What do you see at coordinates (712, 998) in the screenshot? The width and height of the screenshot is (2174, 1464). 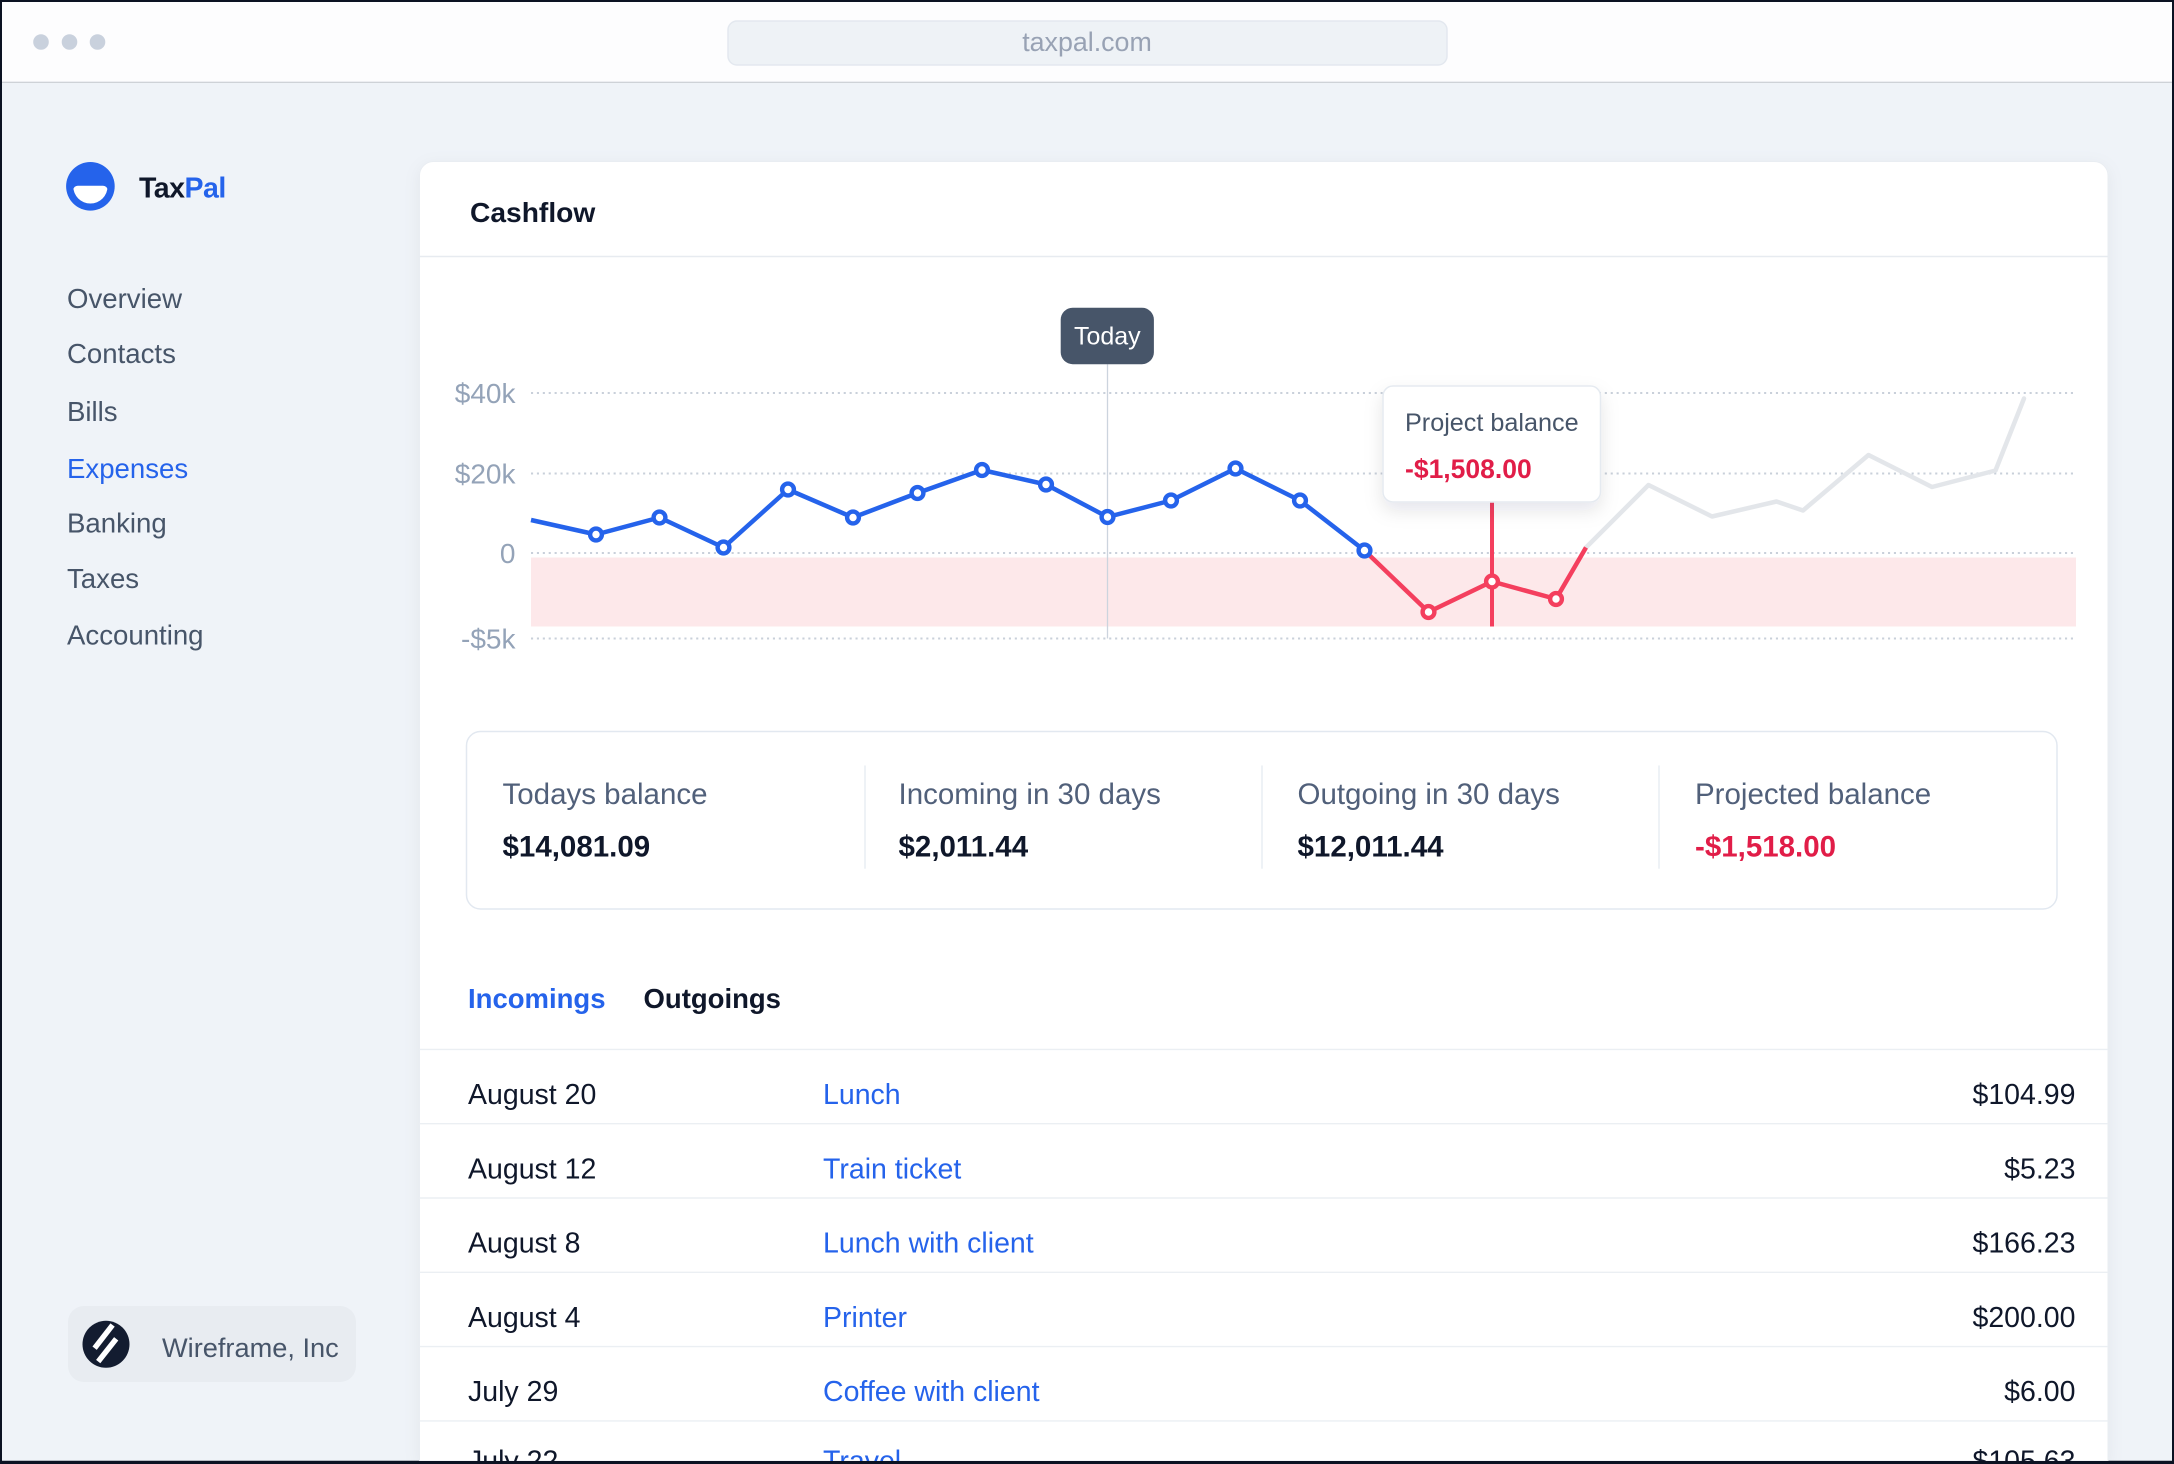 I see `svg-text: Outgoings` at bounding box center [712, 998].